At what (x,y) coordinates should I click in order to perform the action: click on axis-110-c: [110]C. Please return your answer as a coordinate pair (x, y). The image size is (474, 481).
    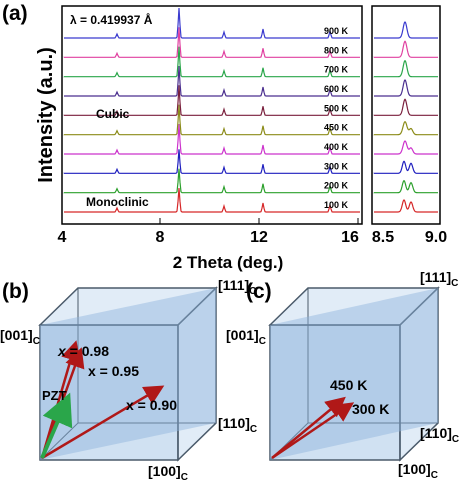
    Looking at the image, I should click on (439, 435).